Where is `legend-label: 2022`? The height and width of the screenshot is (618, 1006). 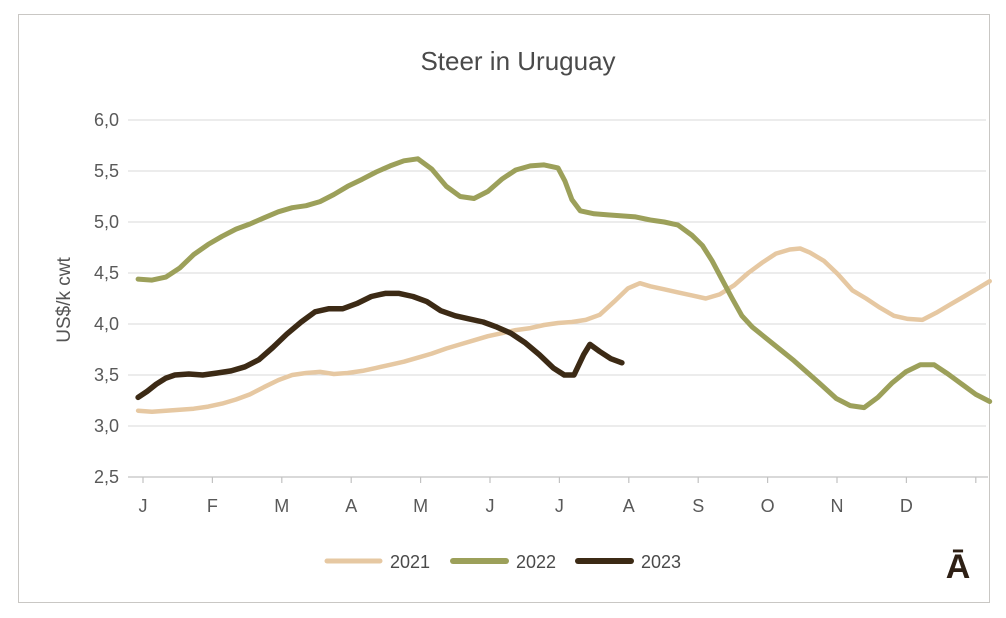
legend-label: 2022 is located at coordinates (536, 562).